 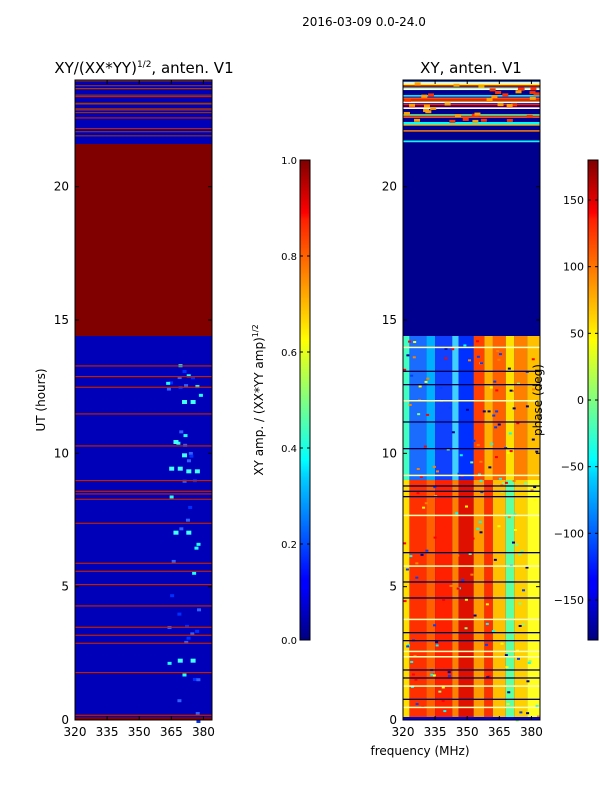 What do you see at coordinates (289, 641) in the screenshot?
I see `ratio-cb-tick-label: 0.0` at bounding box center [289, 641].